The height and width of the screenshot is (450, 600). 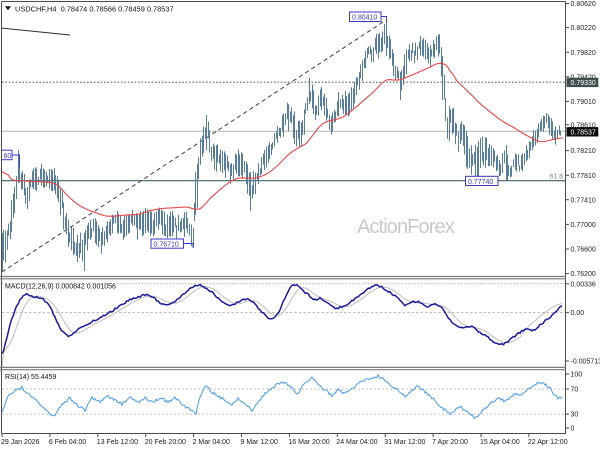 I want to click on svg-text: 22 Apr 12:00, so click(x=548, y=442).